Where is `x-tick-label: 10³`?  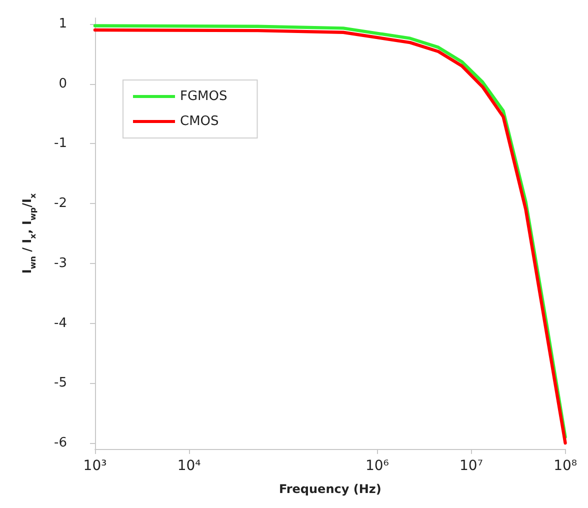 x-tick-label: 10³ is located at coordinates (95, 466).